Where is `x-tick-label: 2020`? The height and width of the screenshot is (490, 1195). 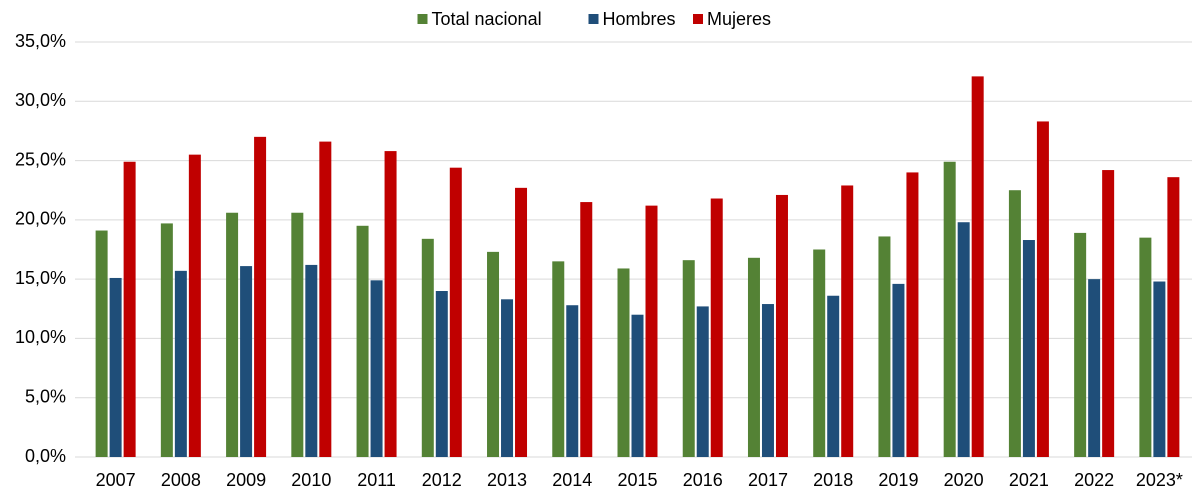 x-tick-label: 2020 is located at coordinates (964, 480).